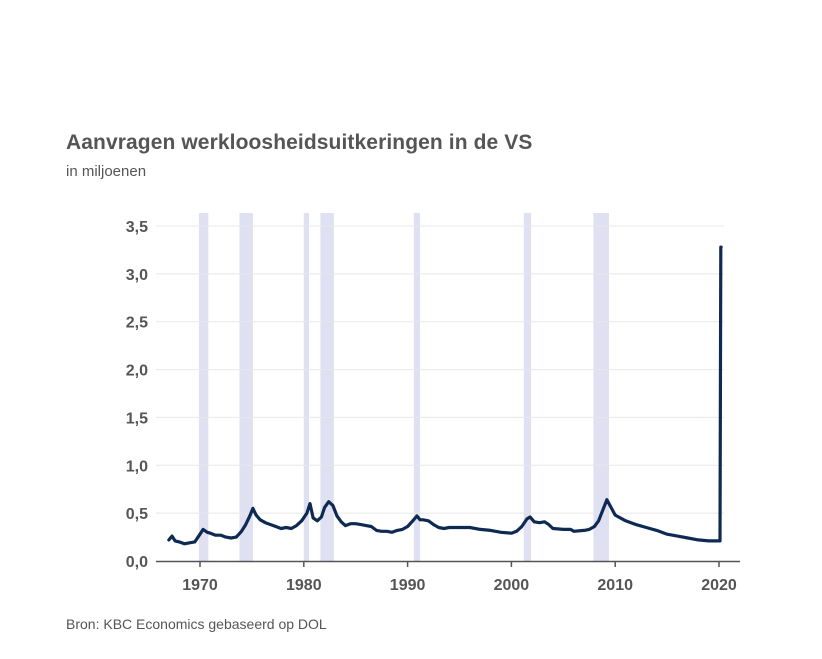 Image resolution: width=822 pixels, height=659 pixels. What do you see at coordinates (408, 585) in the screenshot?
I see `x-tick-label: 1990` at bounding box center [408, 585].